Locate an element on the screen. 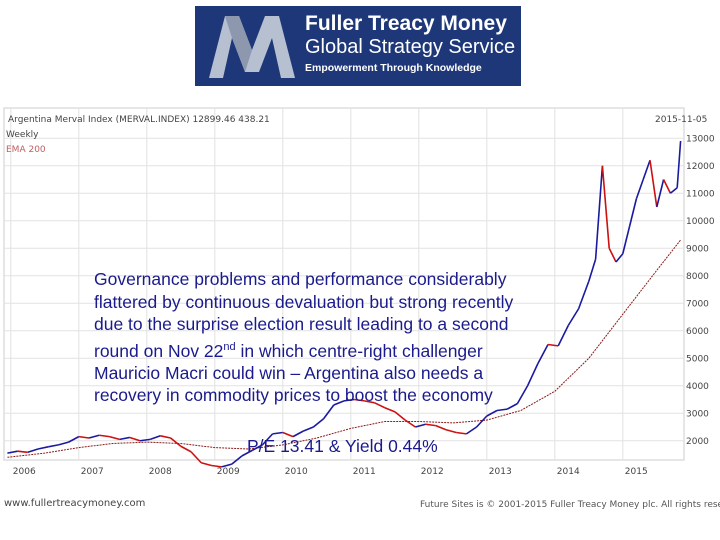 The width and height of the screenshot is (720, 540). x-tick-label: 2015 is located at coordinates (636, 472).